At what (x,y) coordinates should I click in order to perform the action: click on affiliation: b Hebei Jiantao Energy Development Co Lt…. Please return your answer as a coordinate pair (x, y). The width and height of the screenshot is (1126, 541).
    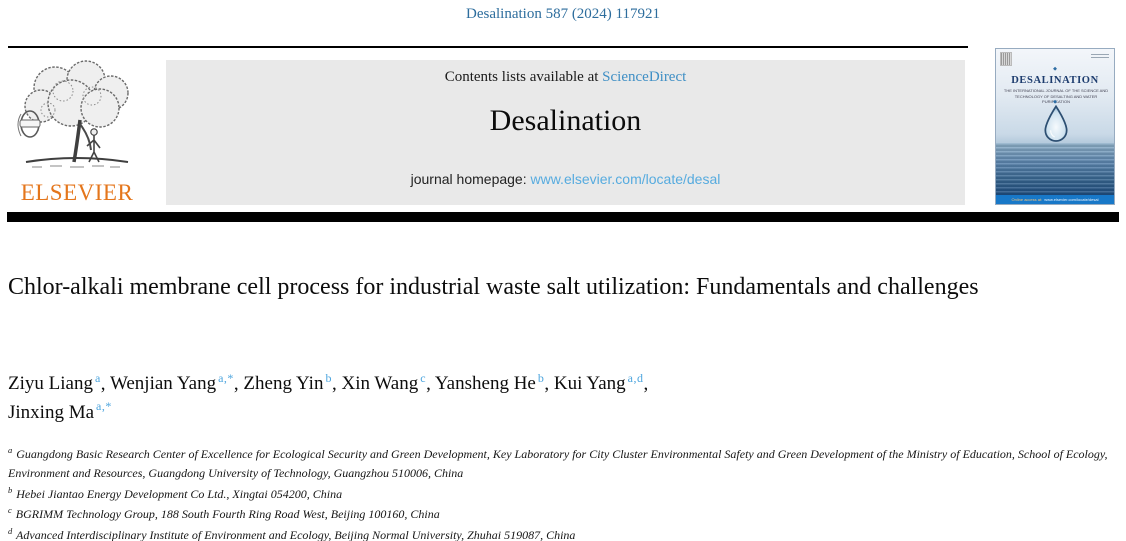
    Looking at the image, I should click on (563, 494).